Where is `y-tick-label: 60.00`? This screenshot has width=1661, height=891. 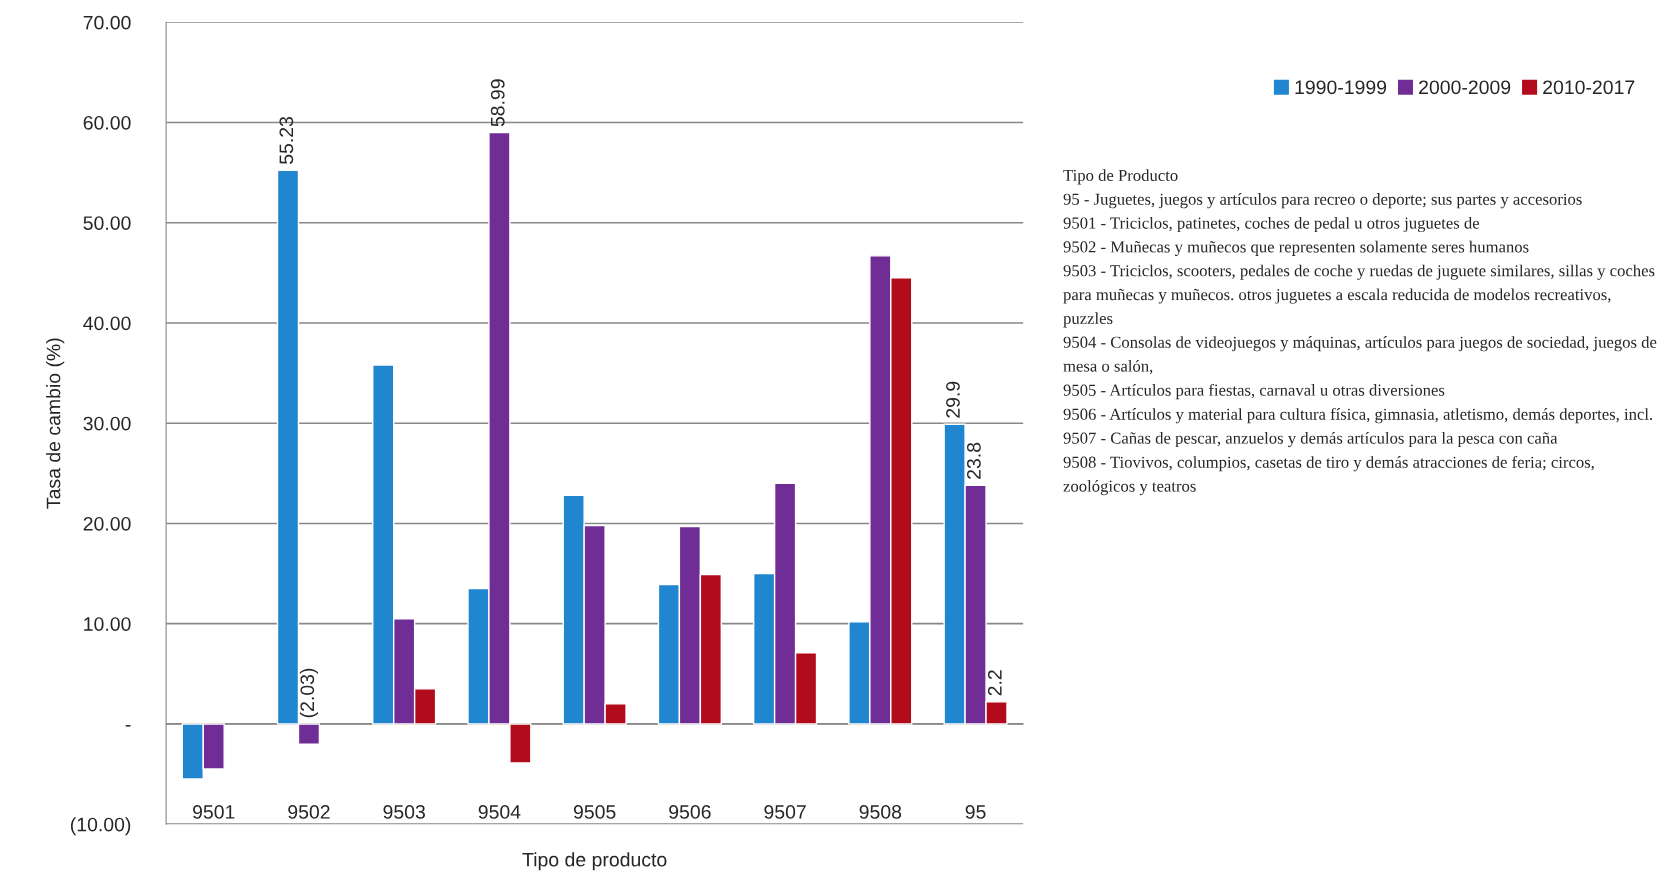
y-tick-label: 60.00 is located at coordinates (107, 122).